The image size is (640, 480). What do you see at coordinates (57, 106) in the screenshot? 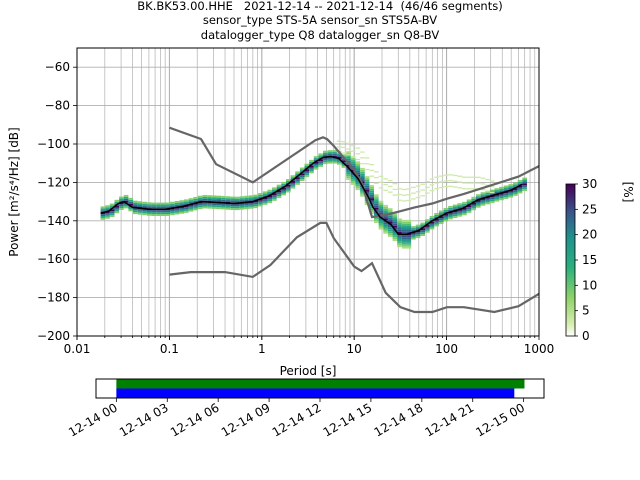
I see `y-tick-label: −80` at bounding box center [57, 106].